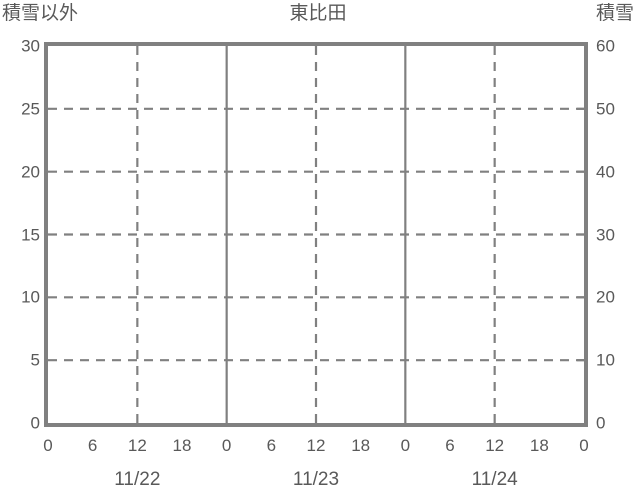  Describe the element at coordinates (137, 479) in the screenshot. I see `date-label: 11/22` at that location.